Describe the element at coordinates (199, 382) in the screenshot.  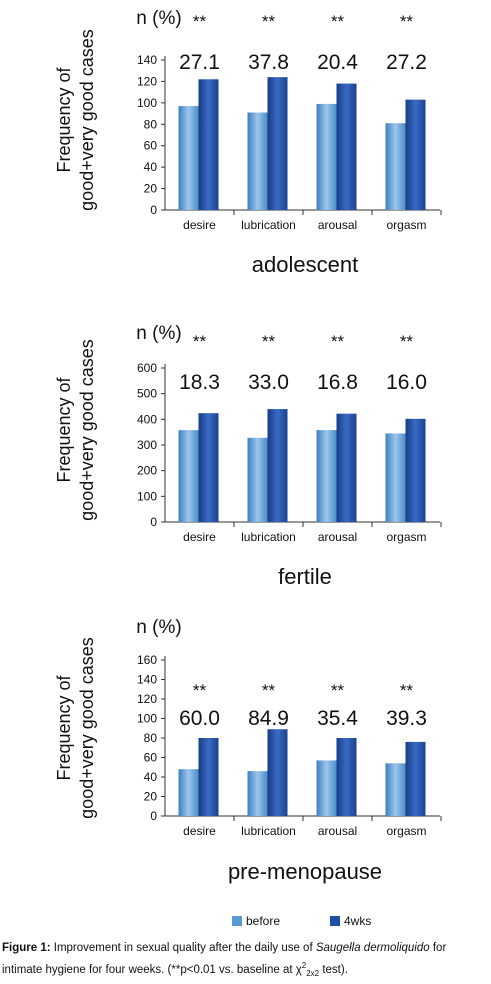
I see `percent-annotation-desire: 18.3` at that location.